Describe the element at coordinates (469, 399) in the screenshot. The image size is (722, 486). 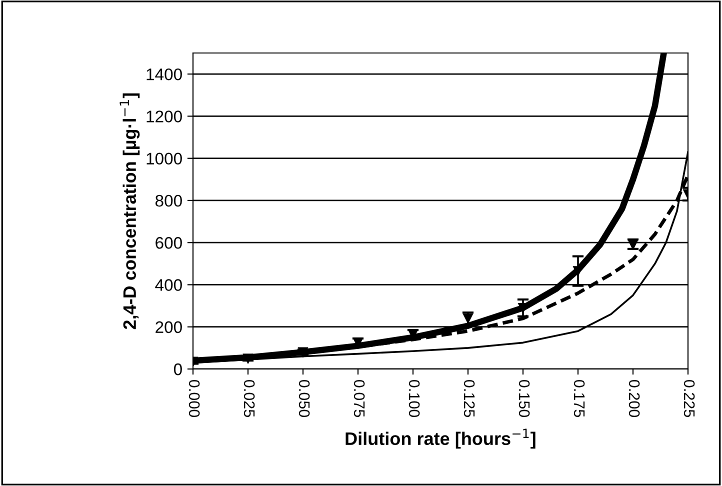
I see `x-tick-label: 0.125` at that location.